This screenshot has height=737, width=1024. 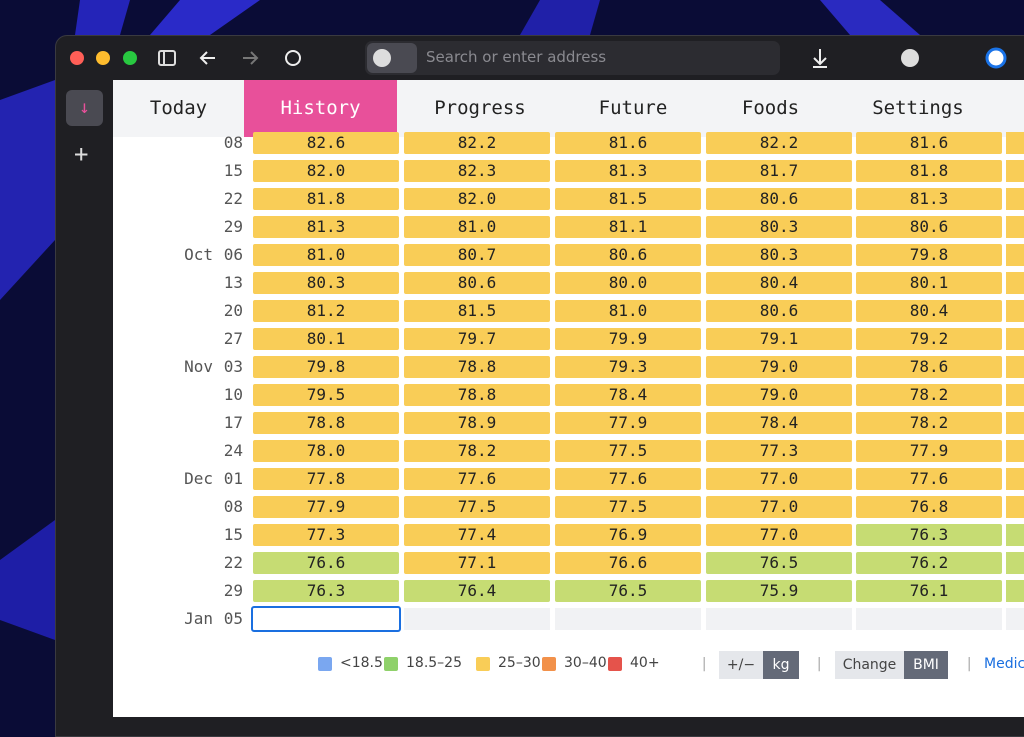 What do you see at coordinates (516, 57) in the screenshot?
I see `address-bar: Search or enter address` at bounding box center [516, 57].